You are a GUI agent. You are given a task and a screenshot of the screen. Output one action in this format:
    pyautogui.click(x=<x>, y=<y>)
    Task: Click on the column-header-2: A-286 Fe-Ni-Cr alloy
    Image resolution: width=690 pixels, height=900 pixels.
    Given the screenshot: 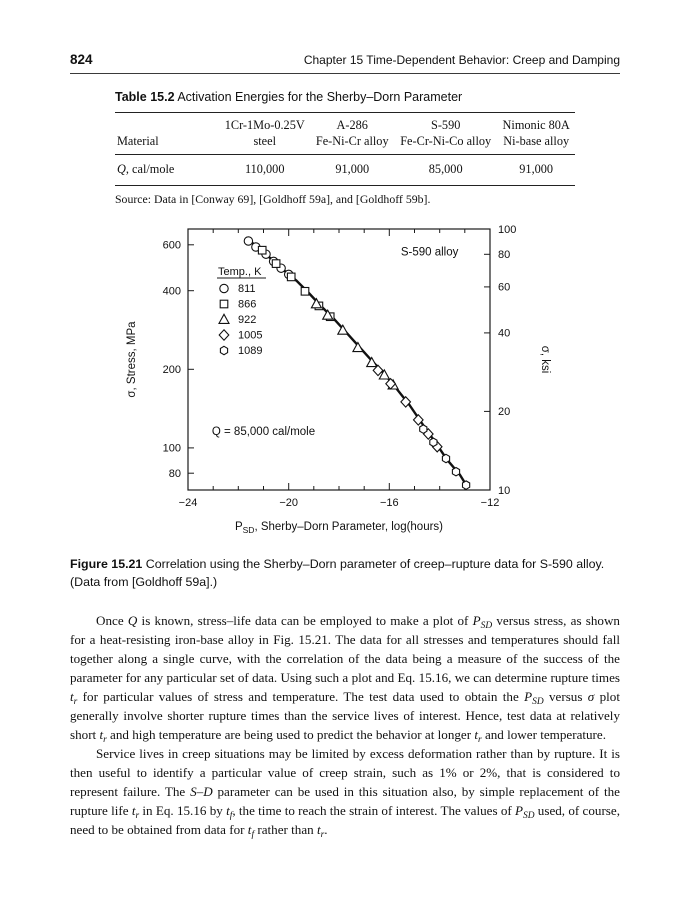 What is the action you would take?
    pyautogui.click(x=352, y=133)
    